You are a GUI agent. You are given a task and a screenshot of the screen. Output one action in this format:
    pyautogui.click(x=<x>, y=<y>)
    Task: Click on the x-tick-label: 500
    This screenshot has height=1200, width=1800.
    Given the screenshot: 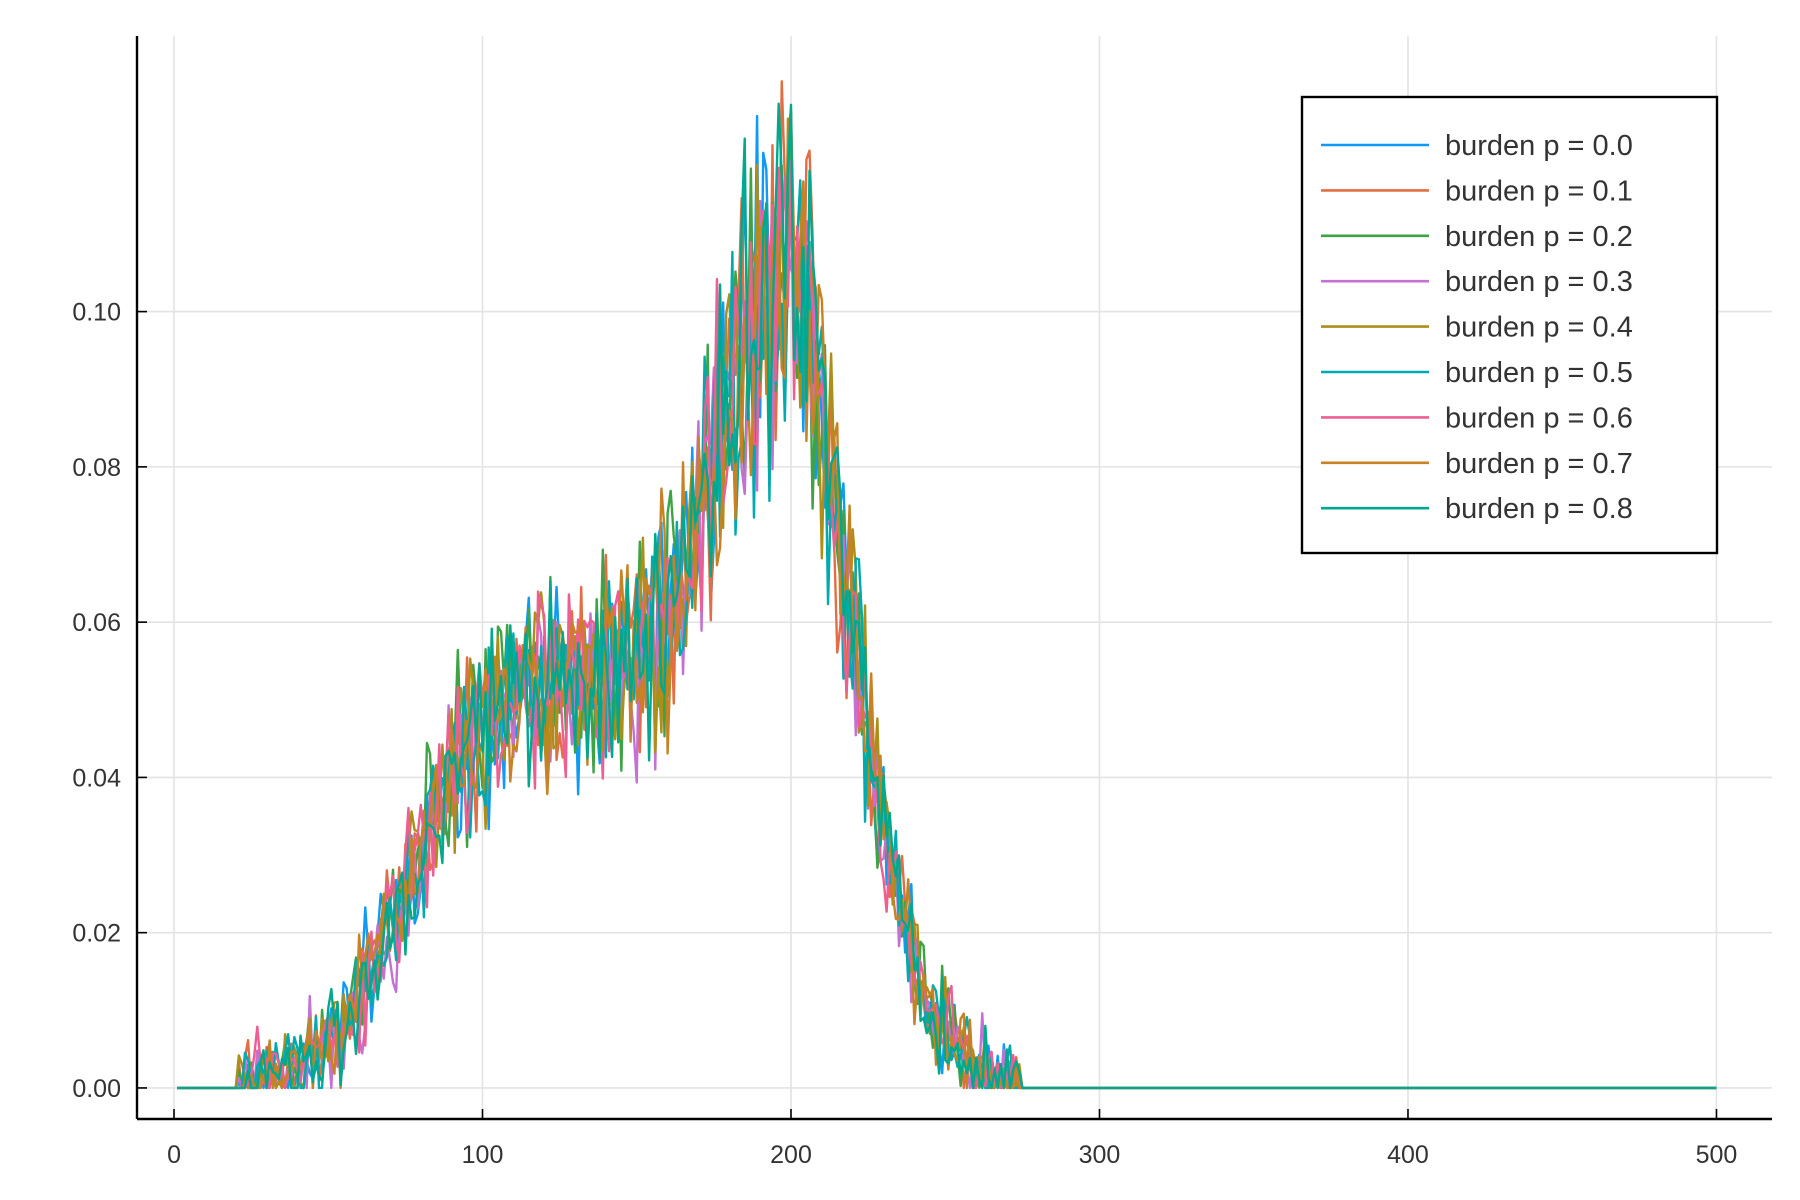 What is the action you would take?
    pyautogui.click(x=1717, y=1155)
    